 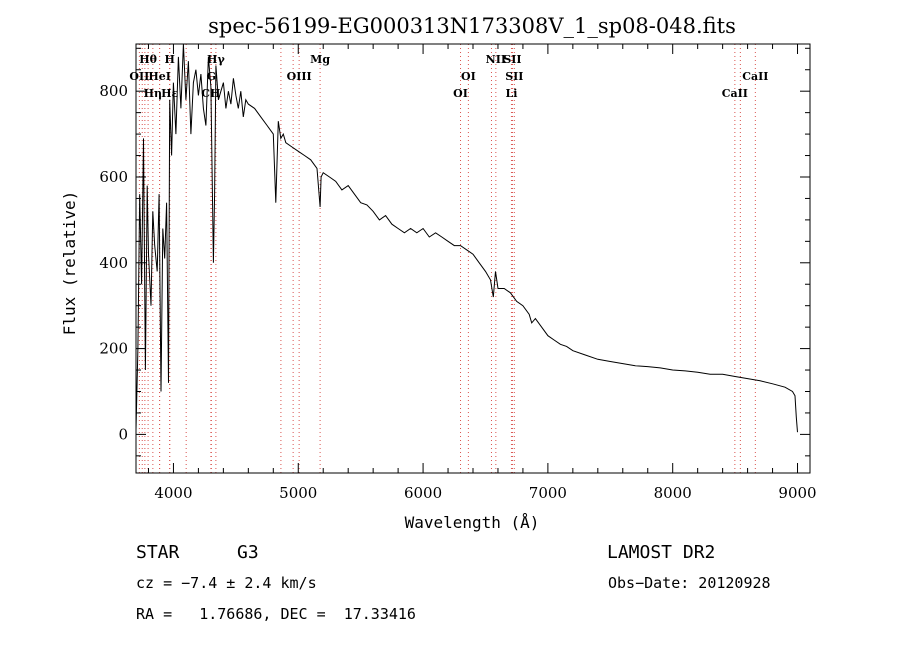 I want to click on x-tick-label: 4000, so click(x=173, y=493).